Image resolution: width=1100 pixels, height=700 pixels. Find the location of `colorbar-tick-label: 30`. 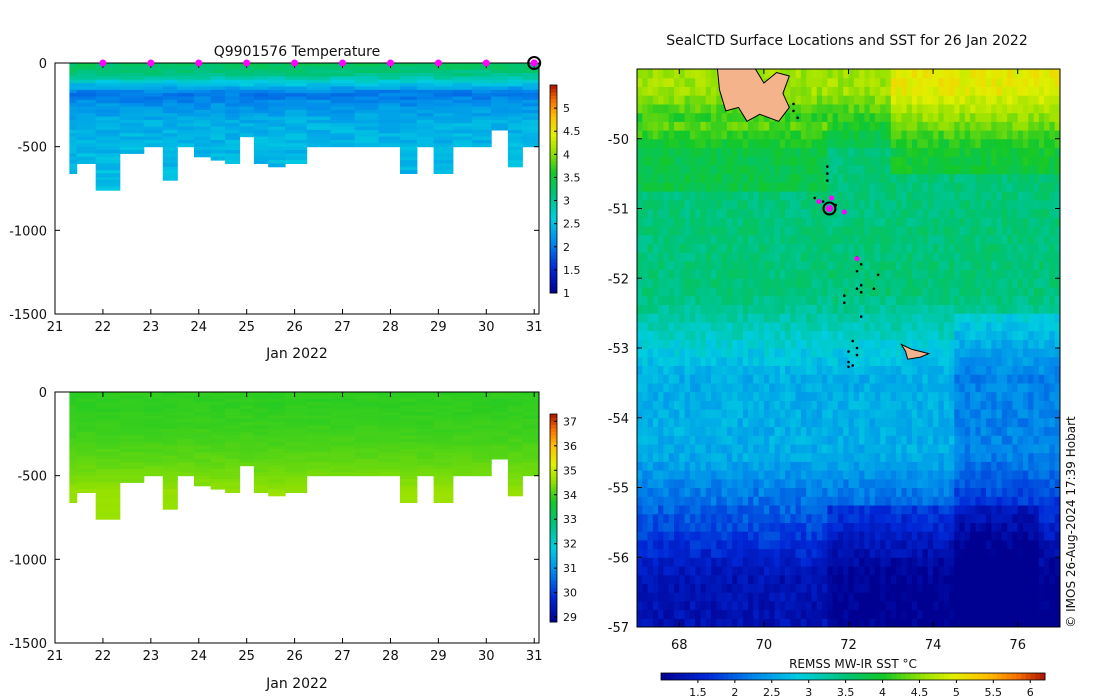

colorbar-tick-label: 30 is located at coordinates (570, 593).